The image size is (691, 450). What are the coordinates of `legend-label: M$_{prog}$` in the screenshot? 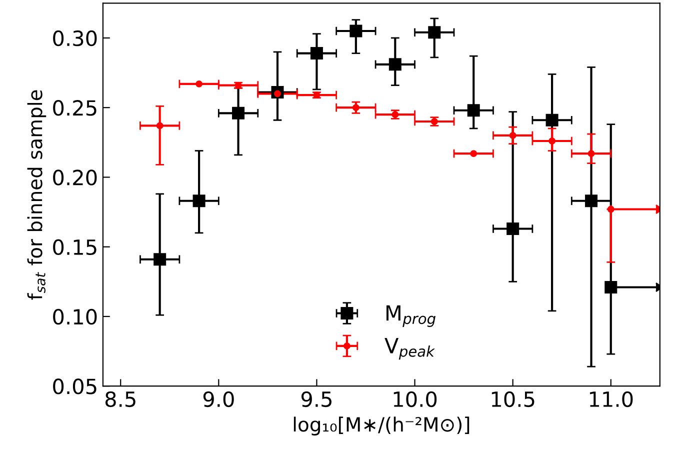 It's located at (411, 316).